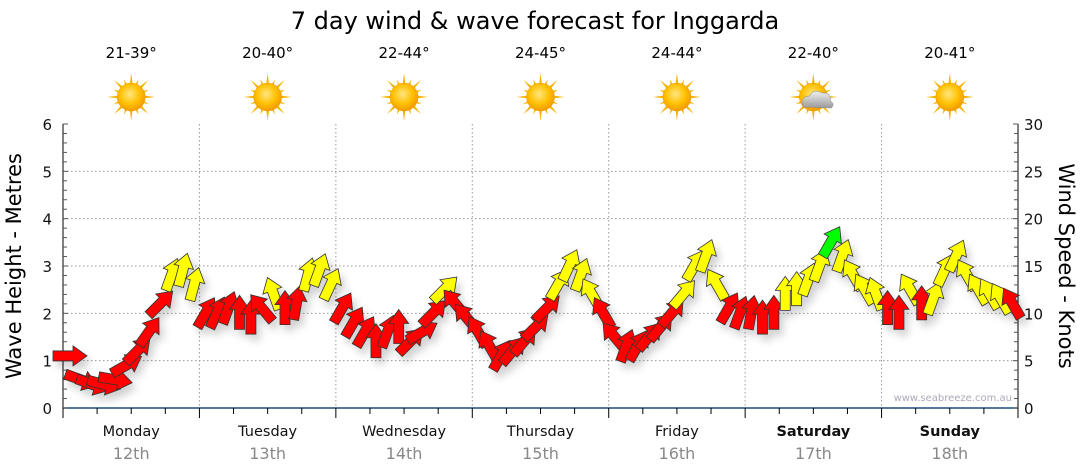  I want to click on temperature-range: 24-45°, so click(540, 53).